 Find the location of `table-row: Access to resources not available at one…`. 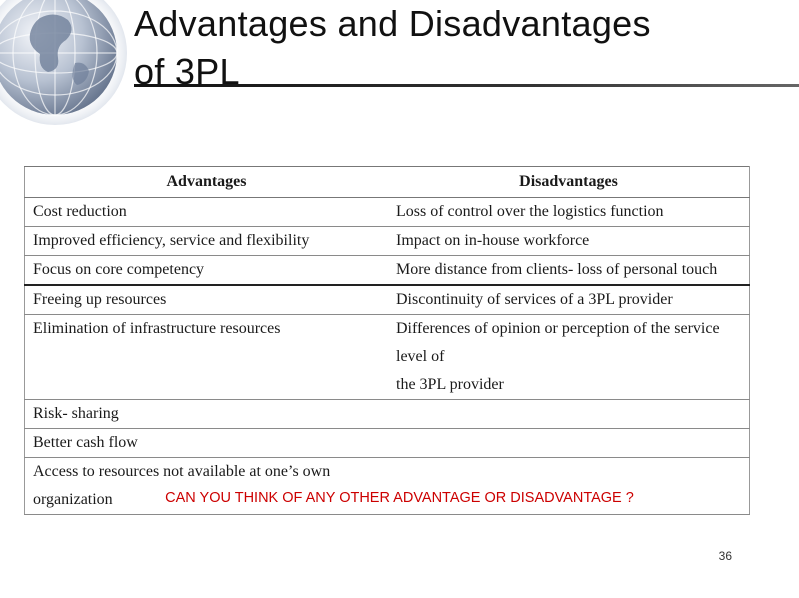

table-row: Access to resources not available at one… is located at coordinates (387, 486).